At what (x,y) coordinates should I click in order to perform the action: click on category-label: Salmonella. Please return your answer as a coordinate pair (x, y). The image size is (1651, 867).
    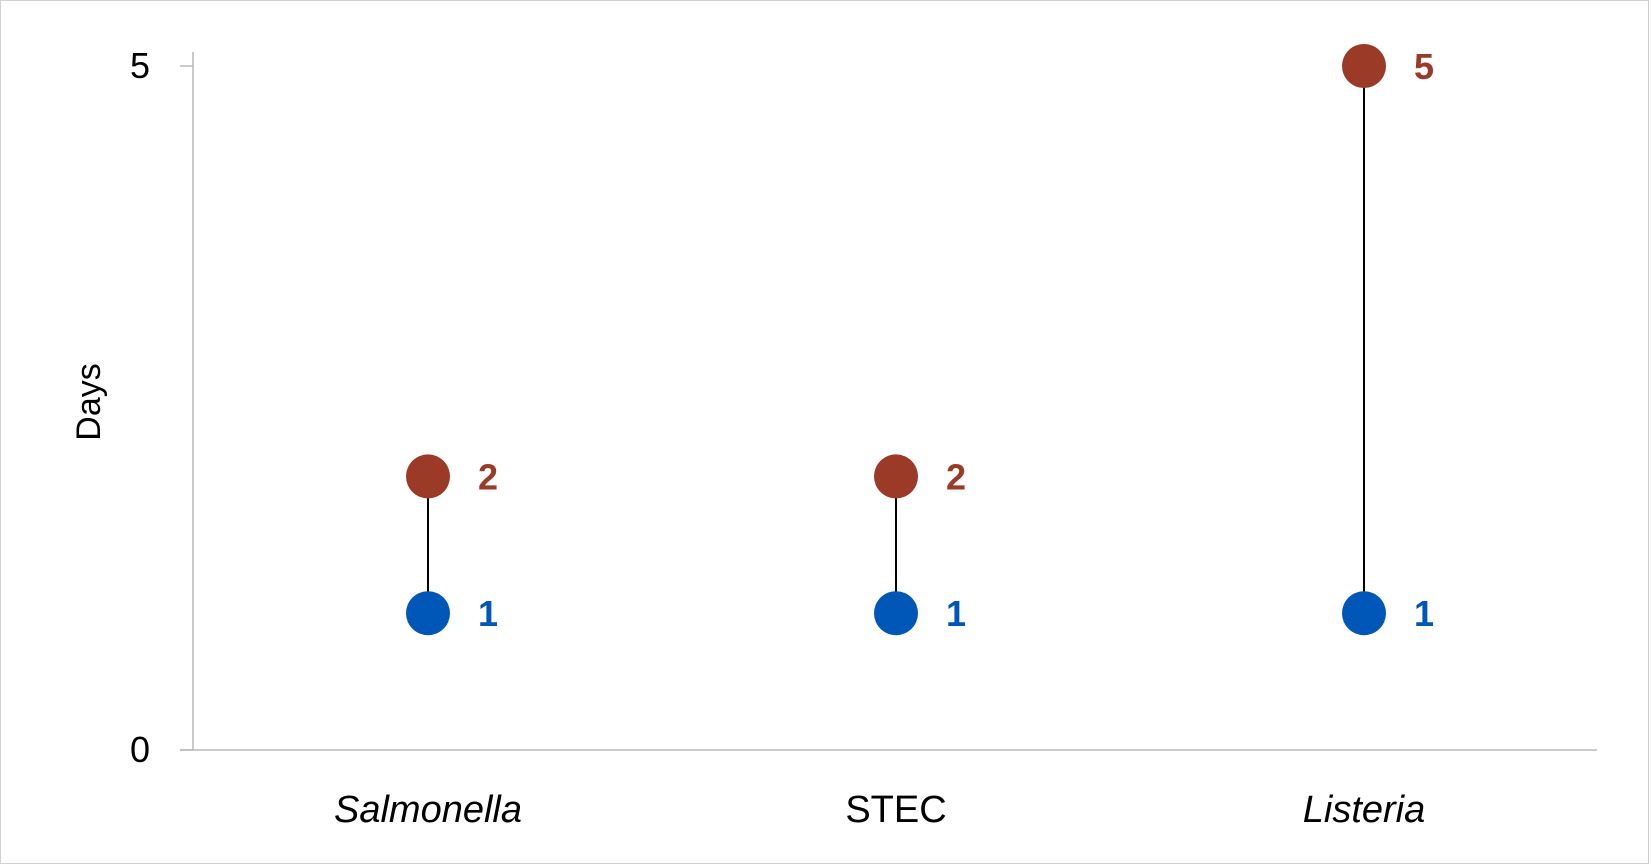
    Looking at the image, I should click on (428, 810).